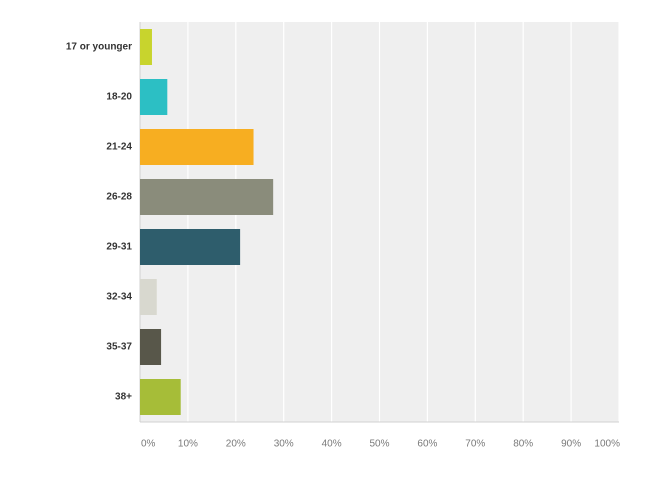 The height and width of the screenshot is (478, 650). I want to click on category-label: 32-34, so click(119, 297).